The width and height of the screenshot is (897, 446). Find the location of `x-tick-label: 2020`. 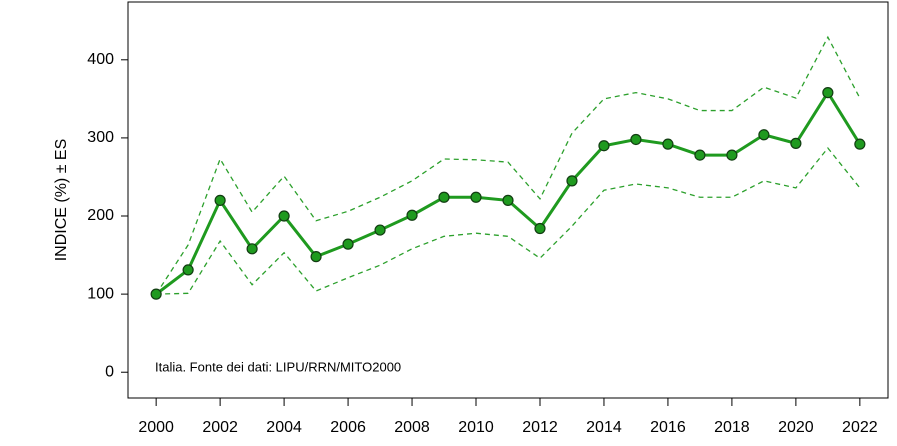

x-tick-label: 2020 is located at coordinates (796, 427).